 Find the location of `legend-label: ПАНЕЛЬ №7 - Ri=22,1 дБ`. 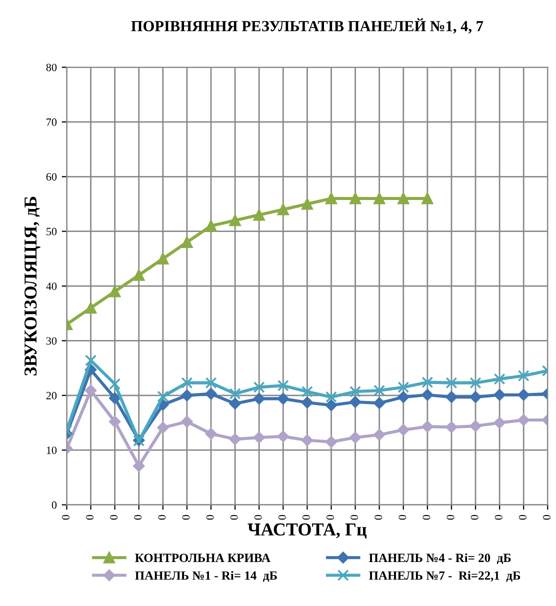

legend-label: ПАНЕЛЬ №7 - Ri=22,1 дБ is located at coordinates (444, 576).